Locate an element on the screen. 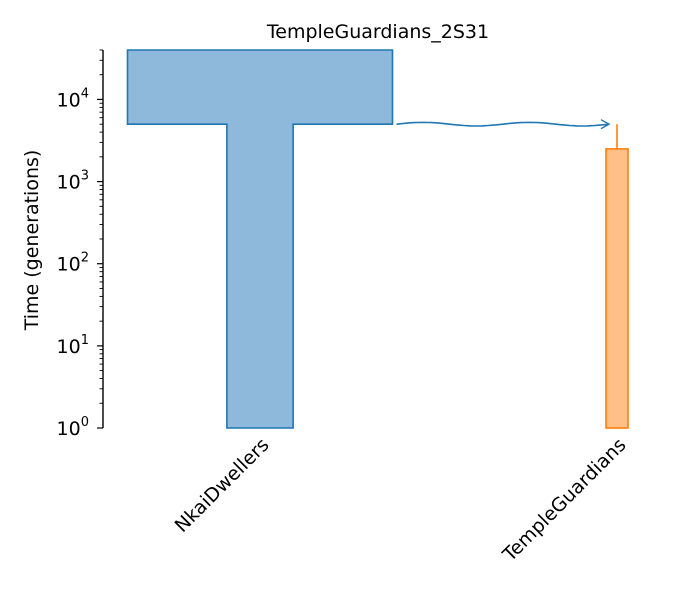 Image resolution: width=675 pixels, height=605 pixels. chart-title: TempleGuardians_2S31 is located at coordinates (377, 32).